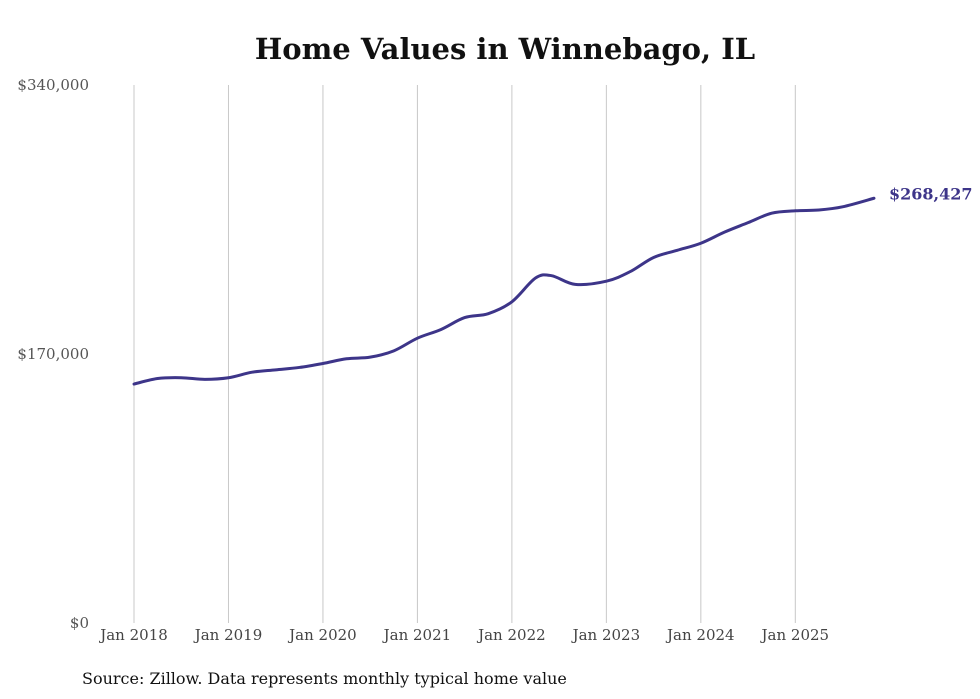  Describe the element at coordinates (133, 635) in the screenshot. I see `x-tick-label: Jan 2018` at that location.